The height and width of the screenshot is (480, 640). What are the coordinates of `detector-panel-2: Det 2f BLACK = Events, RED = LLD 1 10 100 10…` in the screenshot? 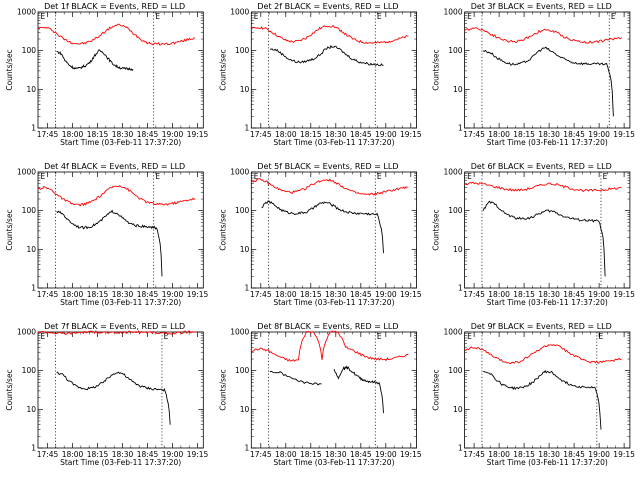 It's located at (320, 74).